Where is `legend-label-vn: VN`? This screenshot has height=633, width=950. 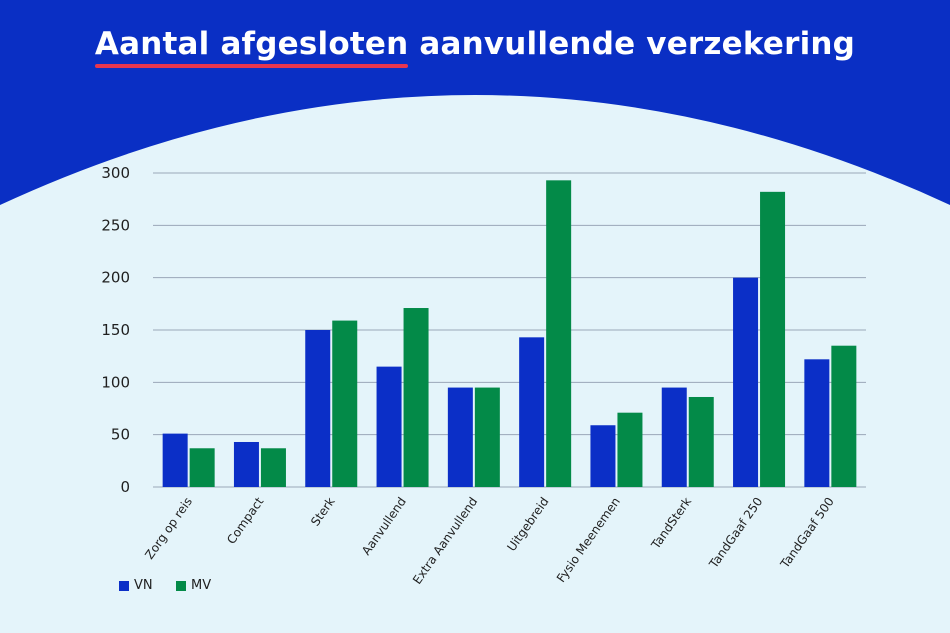
legend-label-vn: VN is located at coordinates (143, 585).